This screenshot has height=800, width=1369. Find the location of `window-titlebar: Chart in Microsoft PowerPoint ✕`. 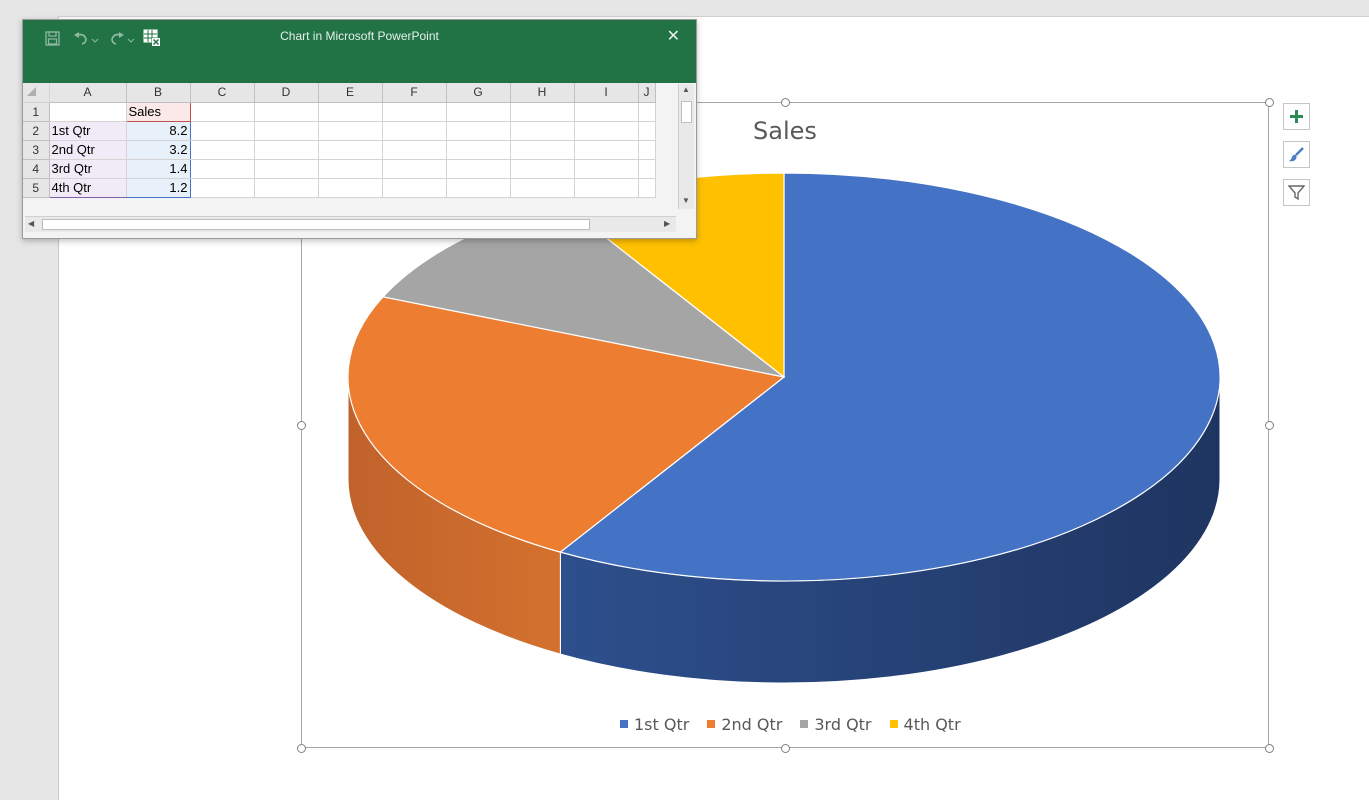

window-titlebar: Chart in Microsoft PowerPoint ✕ is located at coordinates (359, 51).